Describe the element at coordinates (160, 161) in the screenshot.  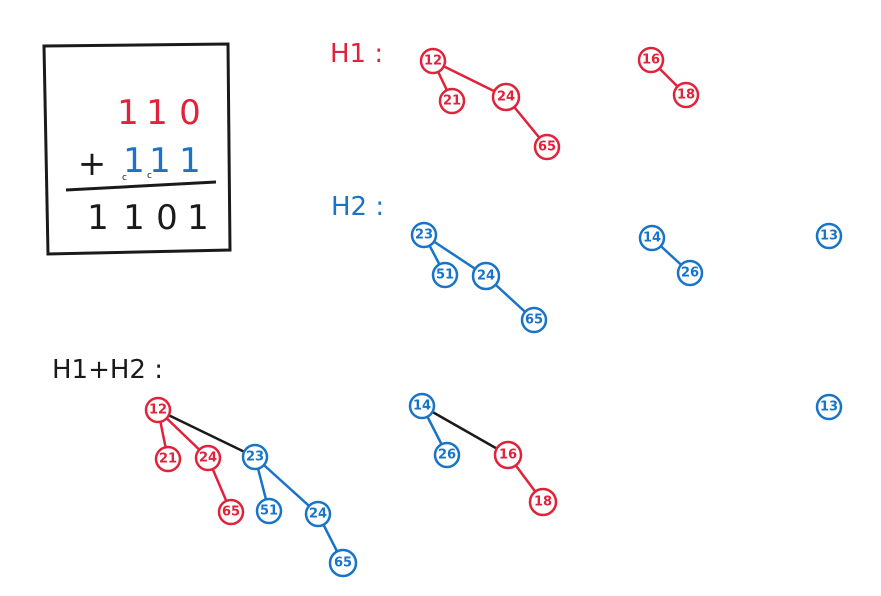
I see `row2-digit-2: 1` at that location.